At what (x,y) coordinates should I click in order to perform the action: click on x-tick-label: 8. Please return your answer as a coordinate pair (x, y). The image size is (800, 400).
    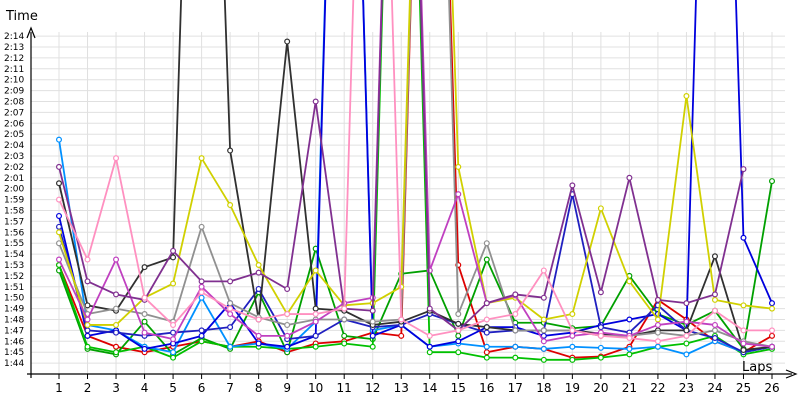
    Looking at the image, I should click on (259, 388).